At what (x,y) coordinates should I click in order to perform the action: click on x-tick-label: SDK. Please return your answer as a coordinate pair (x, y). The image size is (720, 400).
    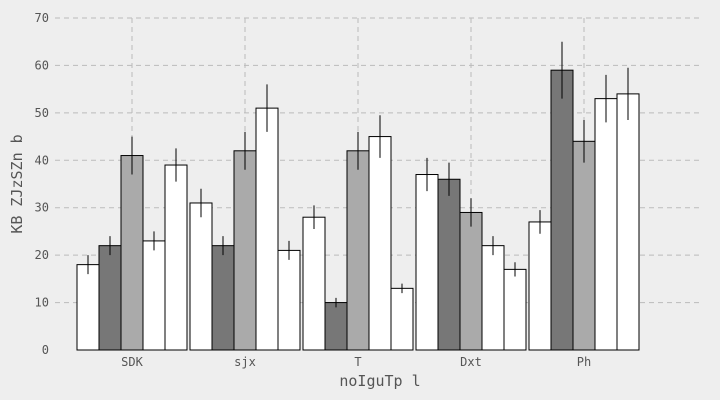
    Looking at the image, I should click on (132, 362).